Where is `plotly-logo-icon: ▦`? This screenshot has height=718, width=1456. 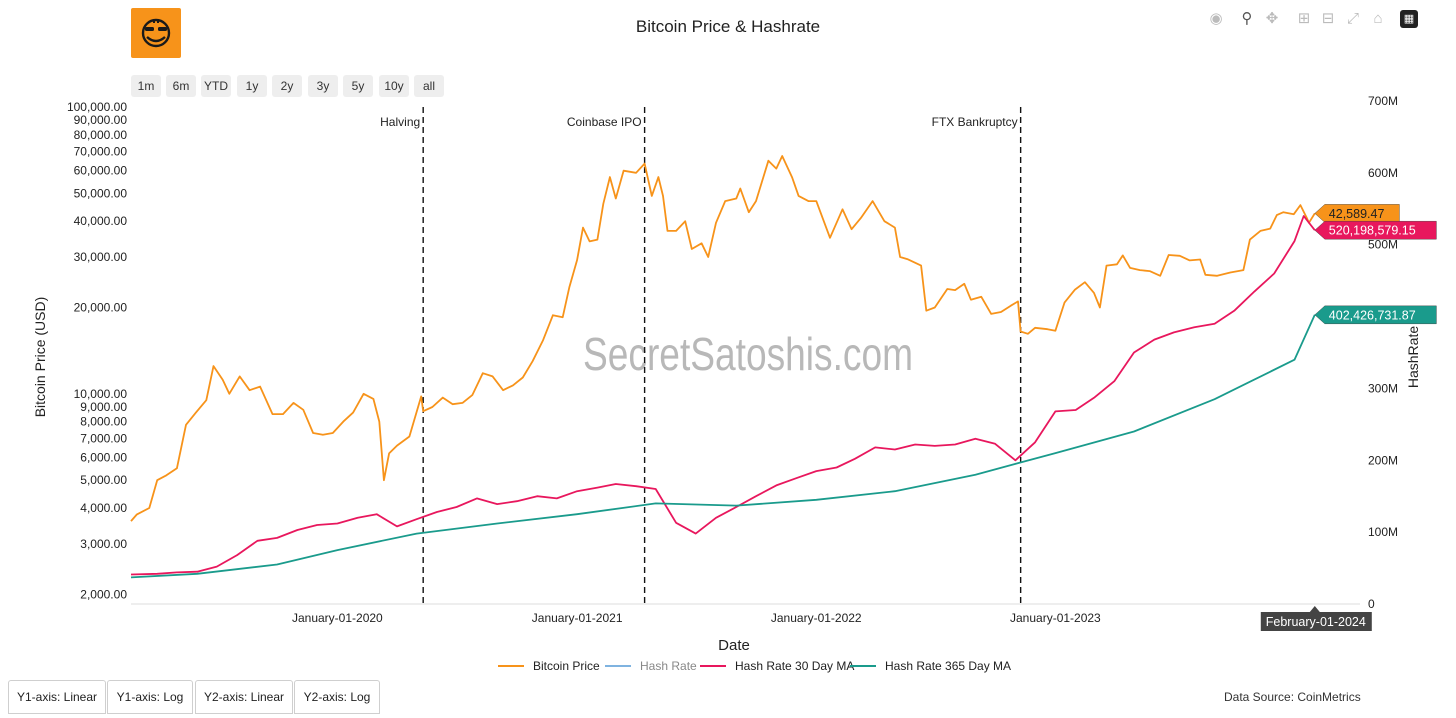 plotly-logo-icon: ▦ is located at coordinates (1409, 19).